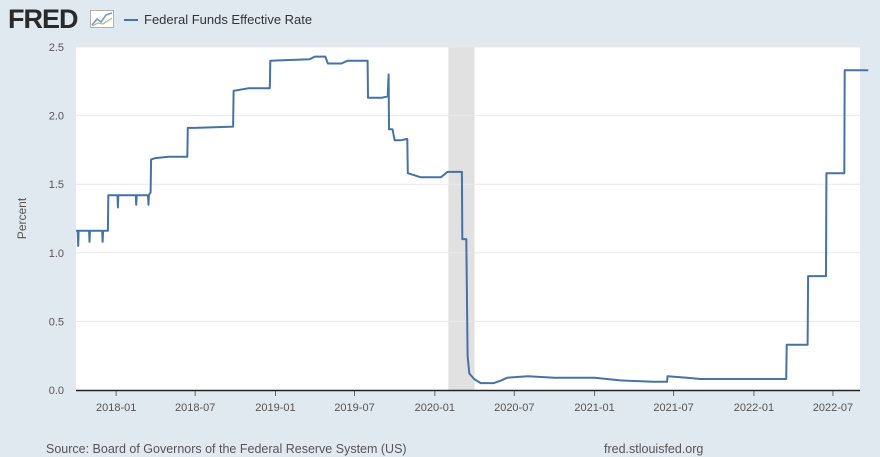 The width and height of the screenshot is (880, 457). What do you see at coordinates (275, 408) in the screenshot?
I see `x-tick-label: 2019-01` at bounding box center [275, 408].